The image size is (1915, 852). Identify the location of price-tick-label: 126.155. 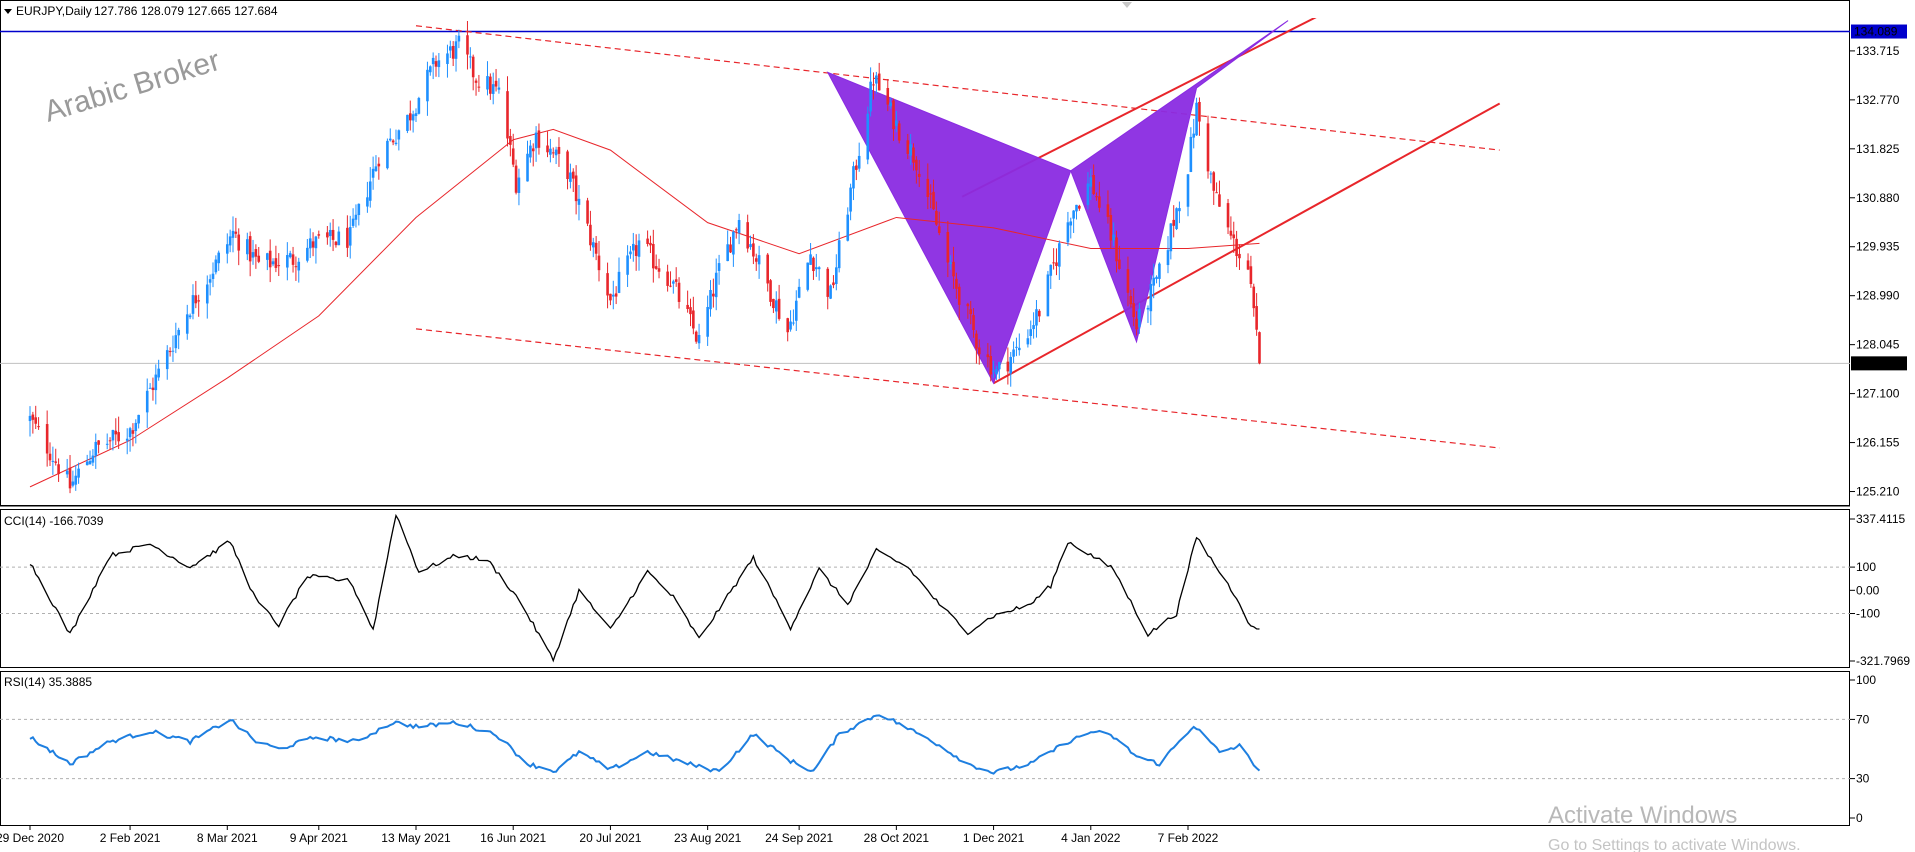
(1878, 443).